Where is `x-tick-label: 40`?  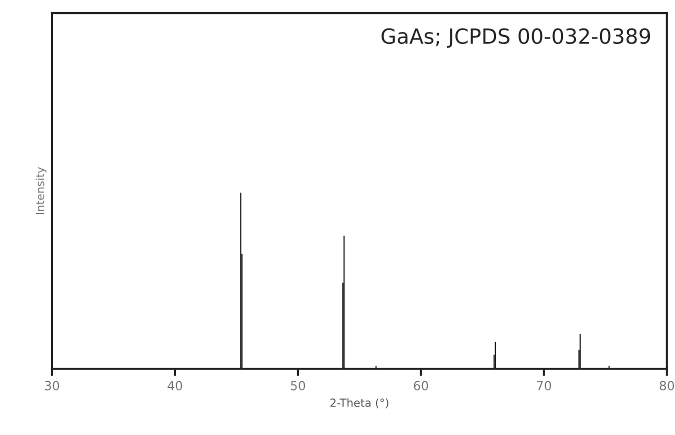 x-tick-label: 40 is located at coordinates (175, 385).